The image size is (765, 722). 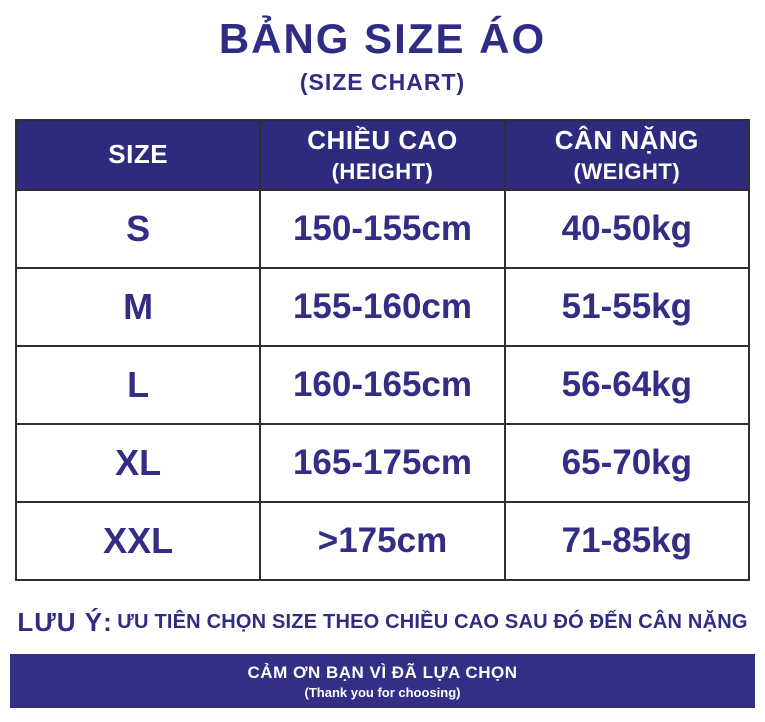 I want to click on table-row: S 150-155cm 40-50kg, so click(x=382, y=229).